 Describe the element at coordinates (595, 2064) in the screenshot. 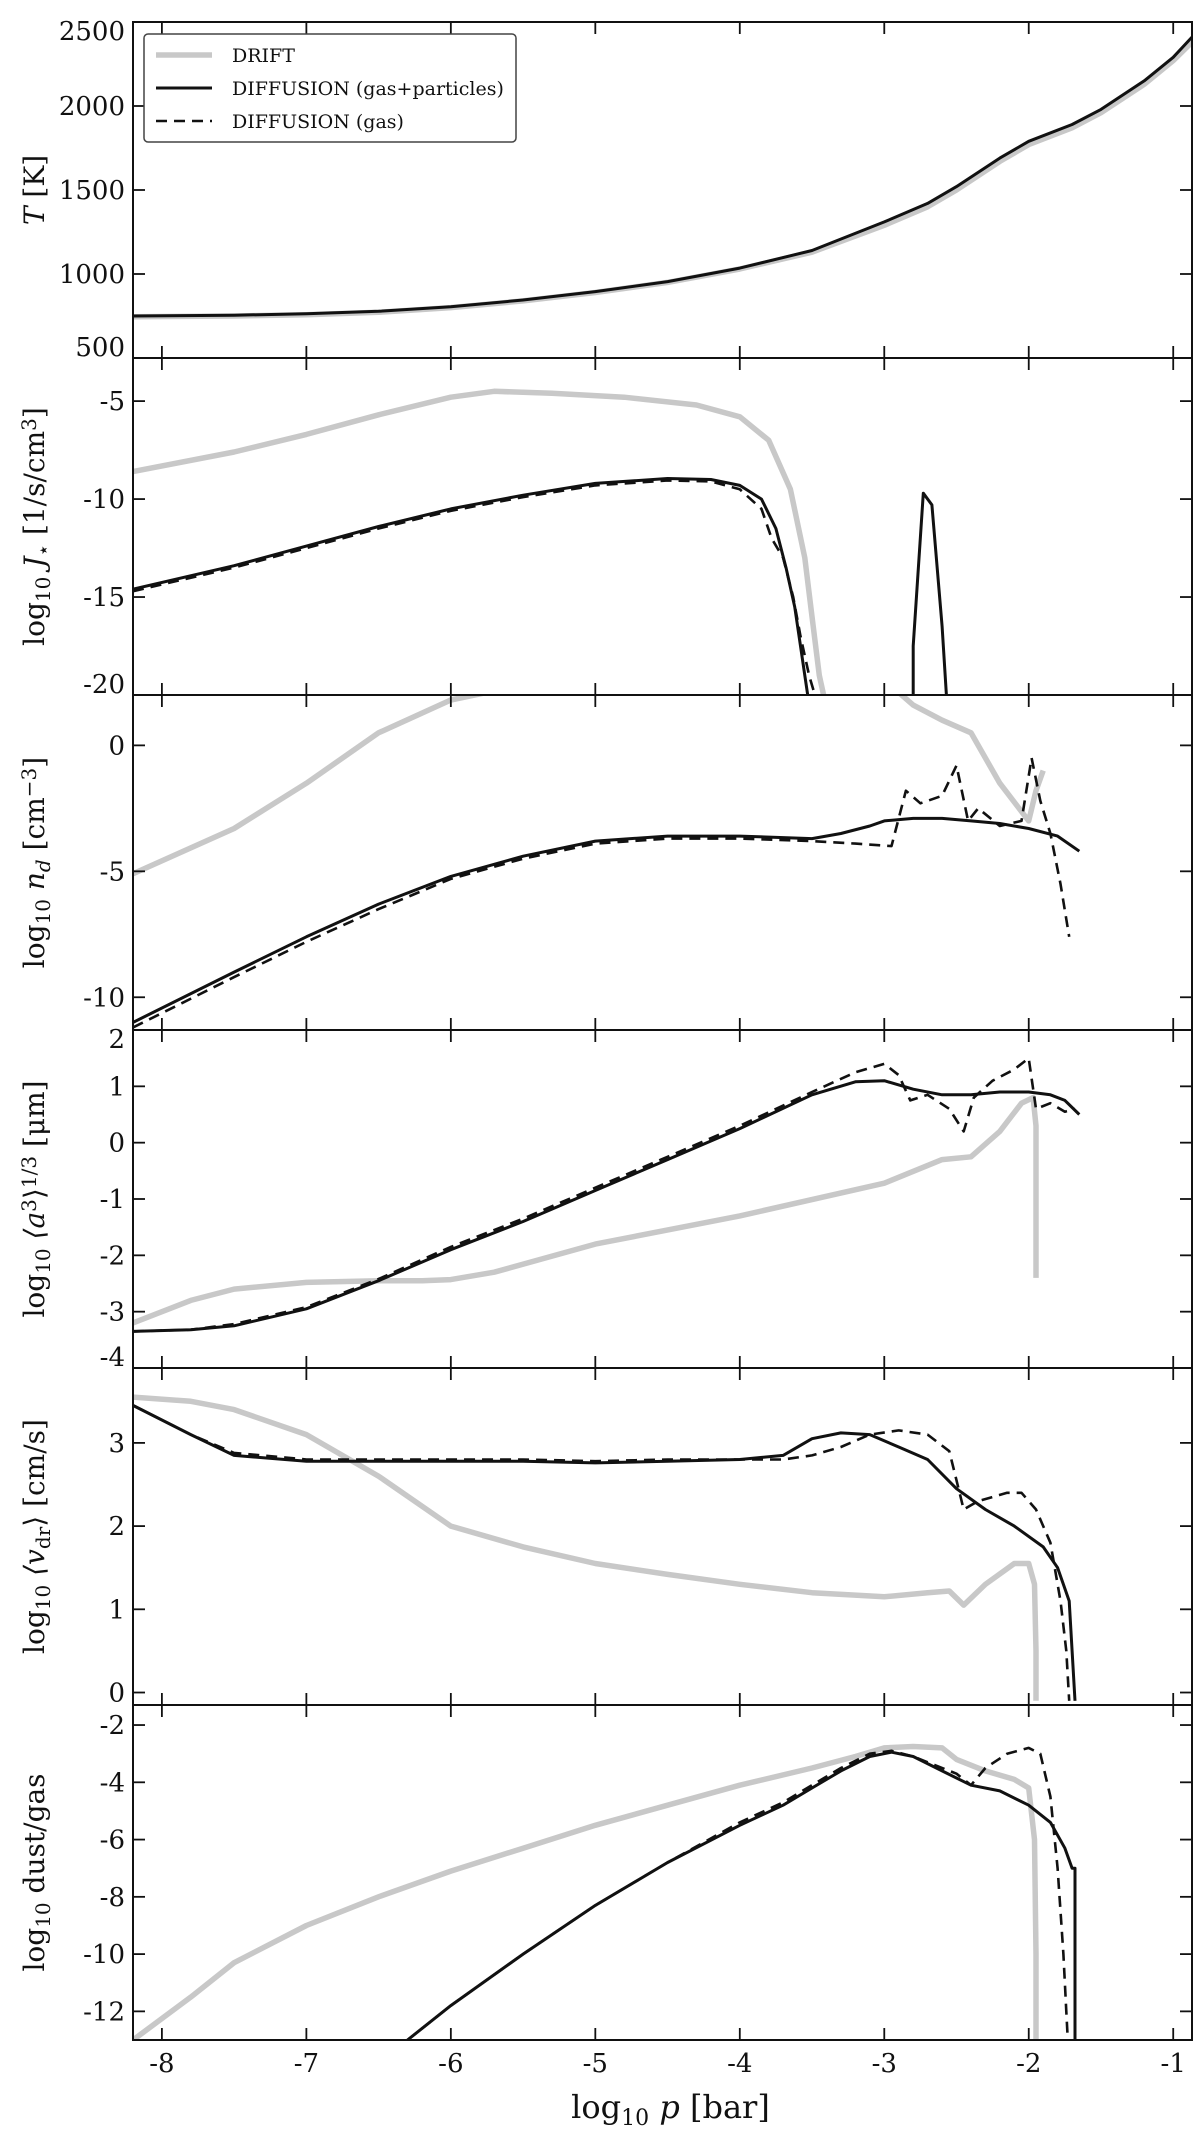

I see `x-tick-label: -5` at that location.